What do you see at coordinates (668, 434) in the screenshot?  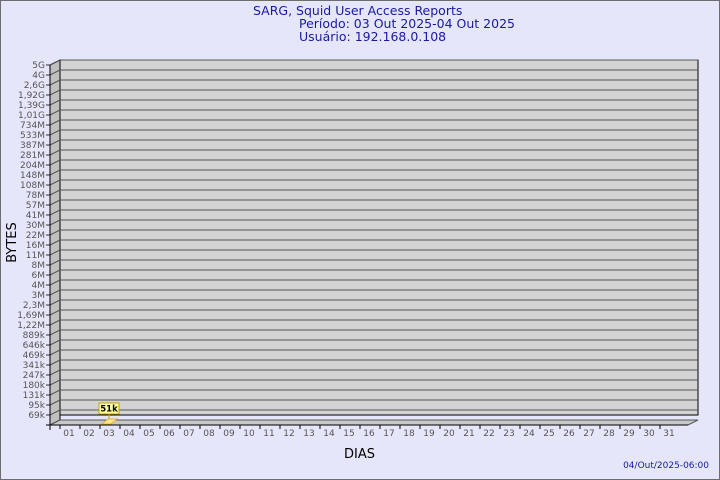 I see `x-tick-label: 31` at bounding box center [668, 434].